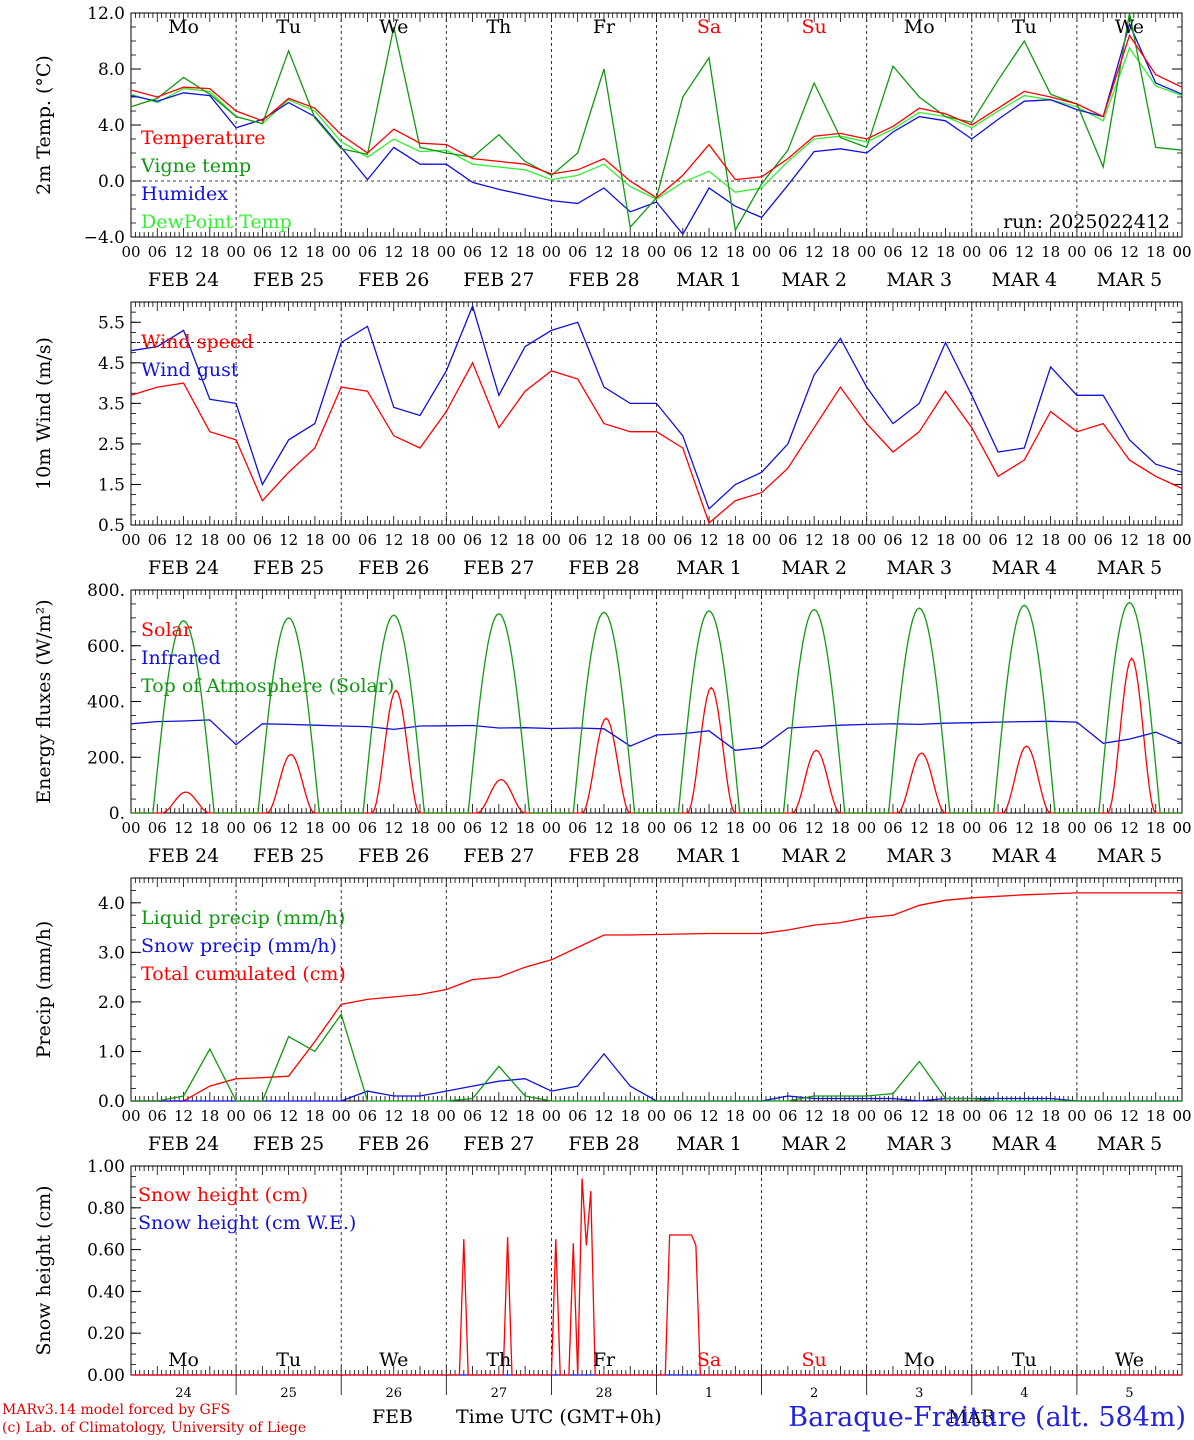 This screenshot has width=1194, height=1440. Describe the element at coordinates (239, 946) in the screenshot. I see `legend-snow-precip-mm-h-: Snow precip (mm/h)` at that location.